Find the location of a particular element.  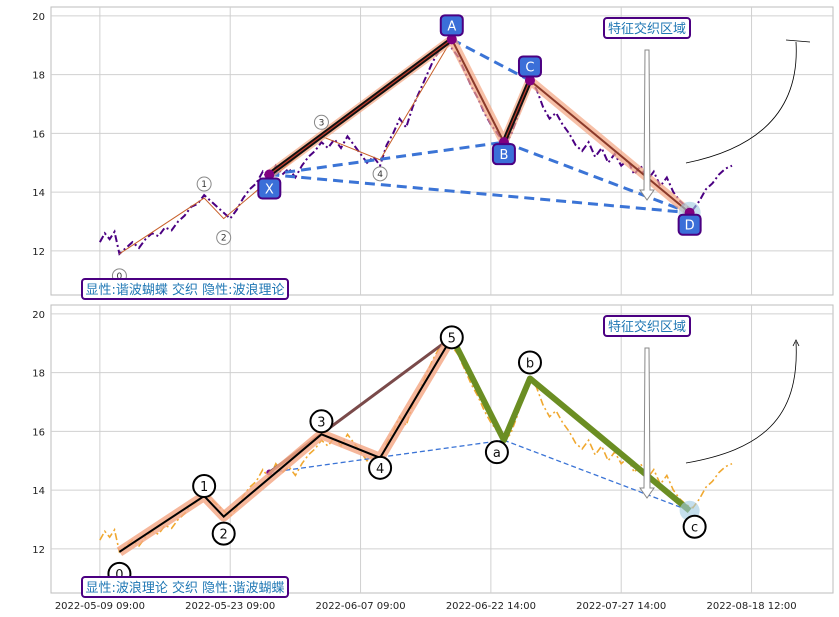

bottom-label-box: 显性:波浪理论 交织 隐性:谐波蝴蝶 is located at coordinates (185, 587).